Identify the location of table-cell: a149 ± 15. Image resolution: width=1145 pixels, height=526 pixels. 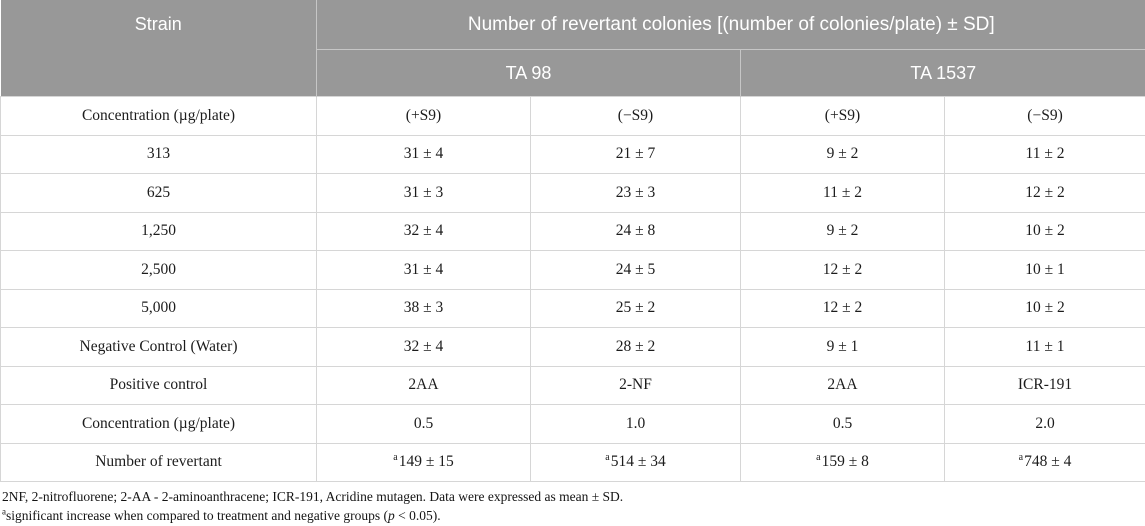
(423, 462).